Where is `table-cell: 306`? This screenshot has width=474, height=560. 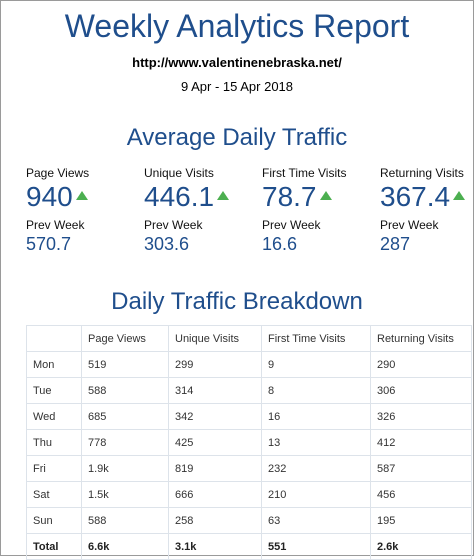 table-cell: 306 is located at coordinates (421, 390).